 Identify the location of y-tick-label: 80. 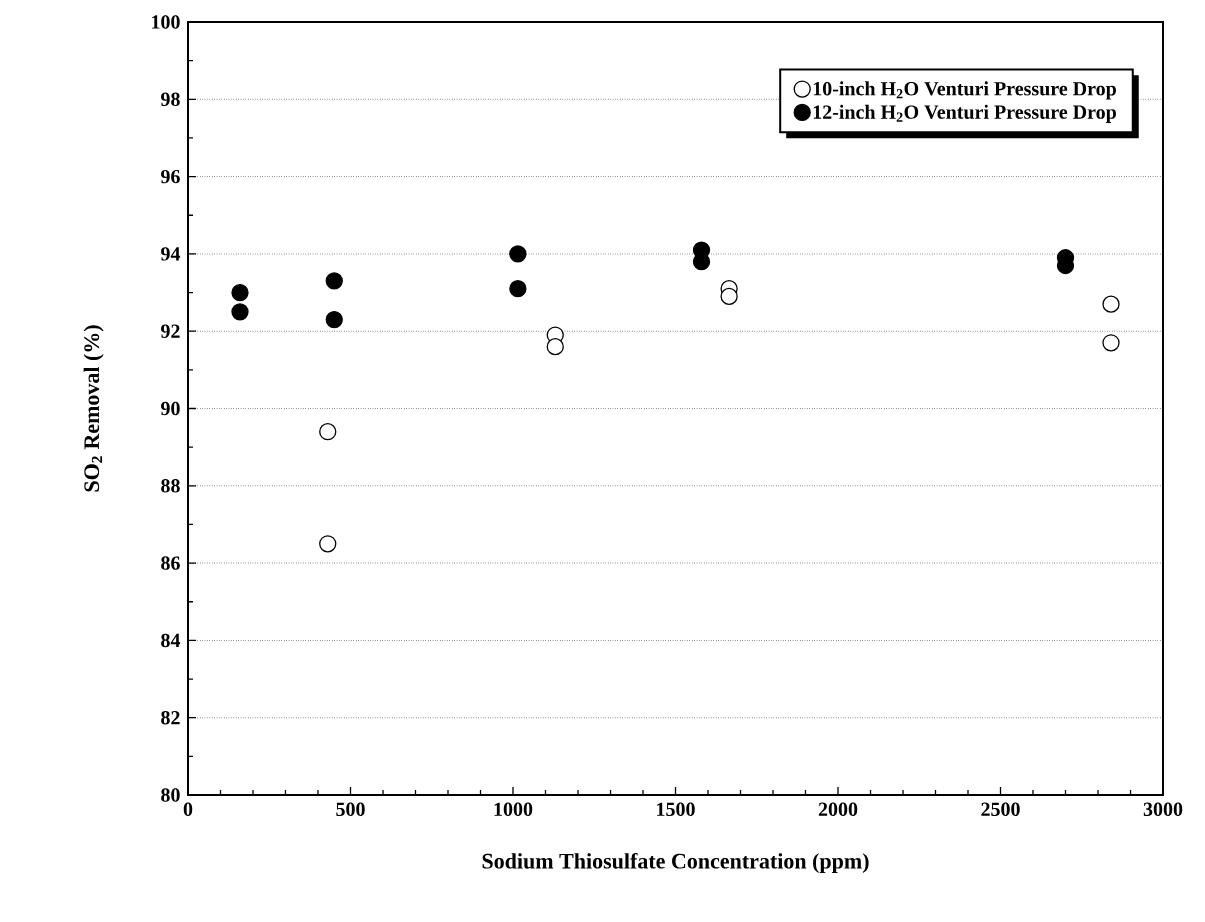
(170, 795).